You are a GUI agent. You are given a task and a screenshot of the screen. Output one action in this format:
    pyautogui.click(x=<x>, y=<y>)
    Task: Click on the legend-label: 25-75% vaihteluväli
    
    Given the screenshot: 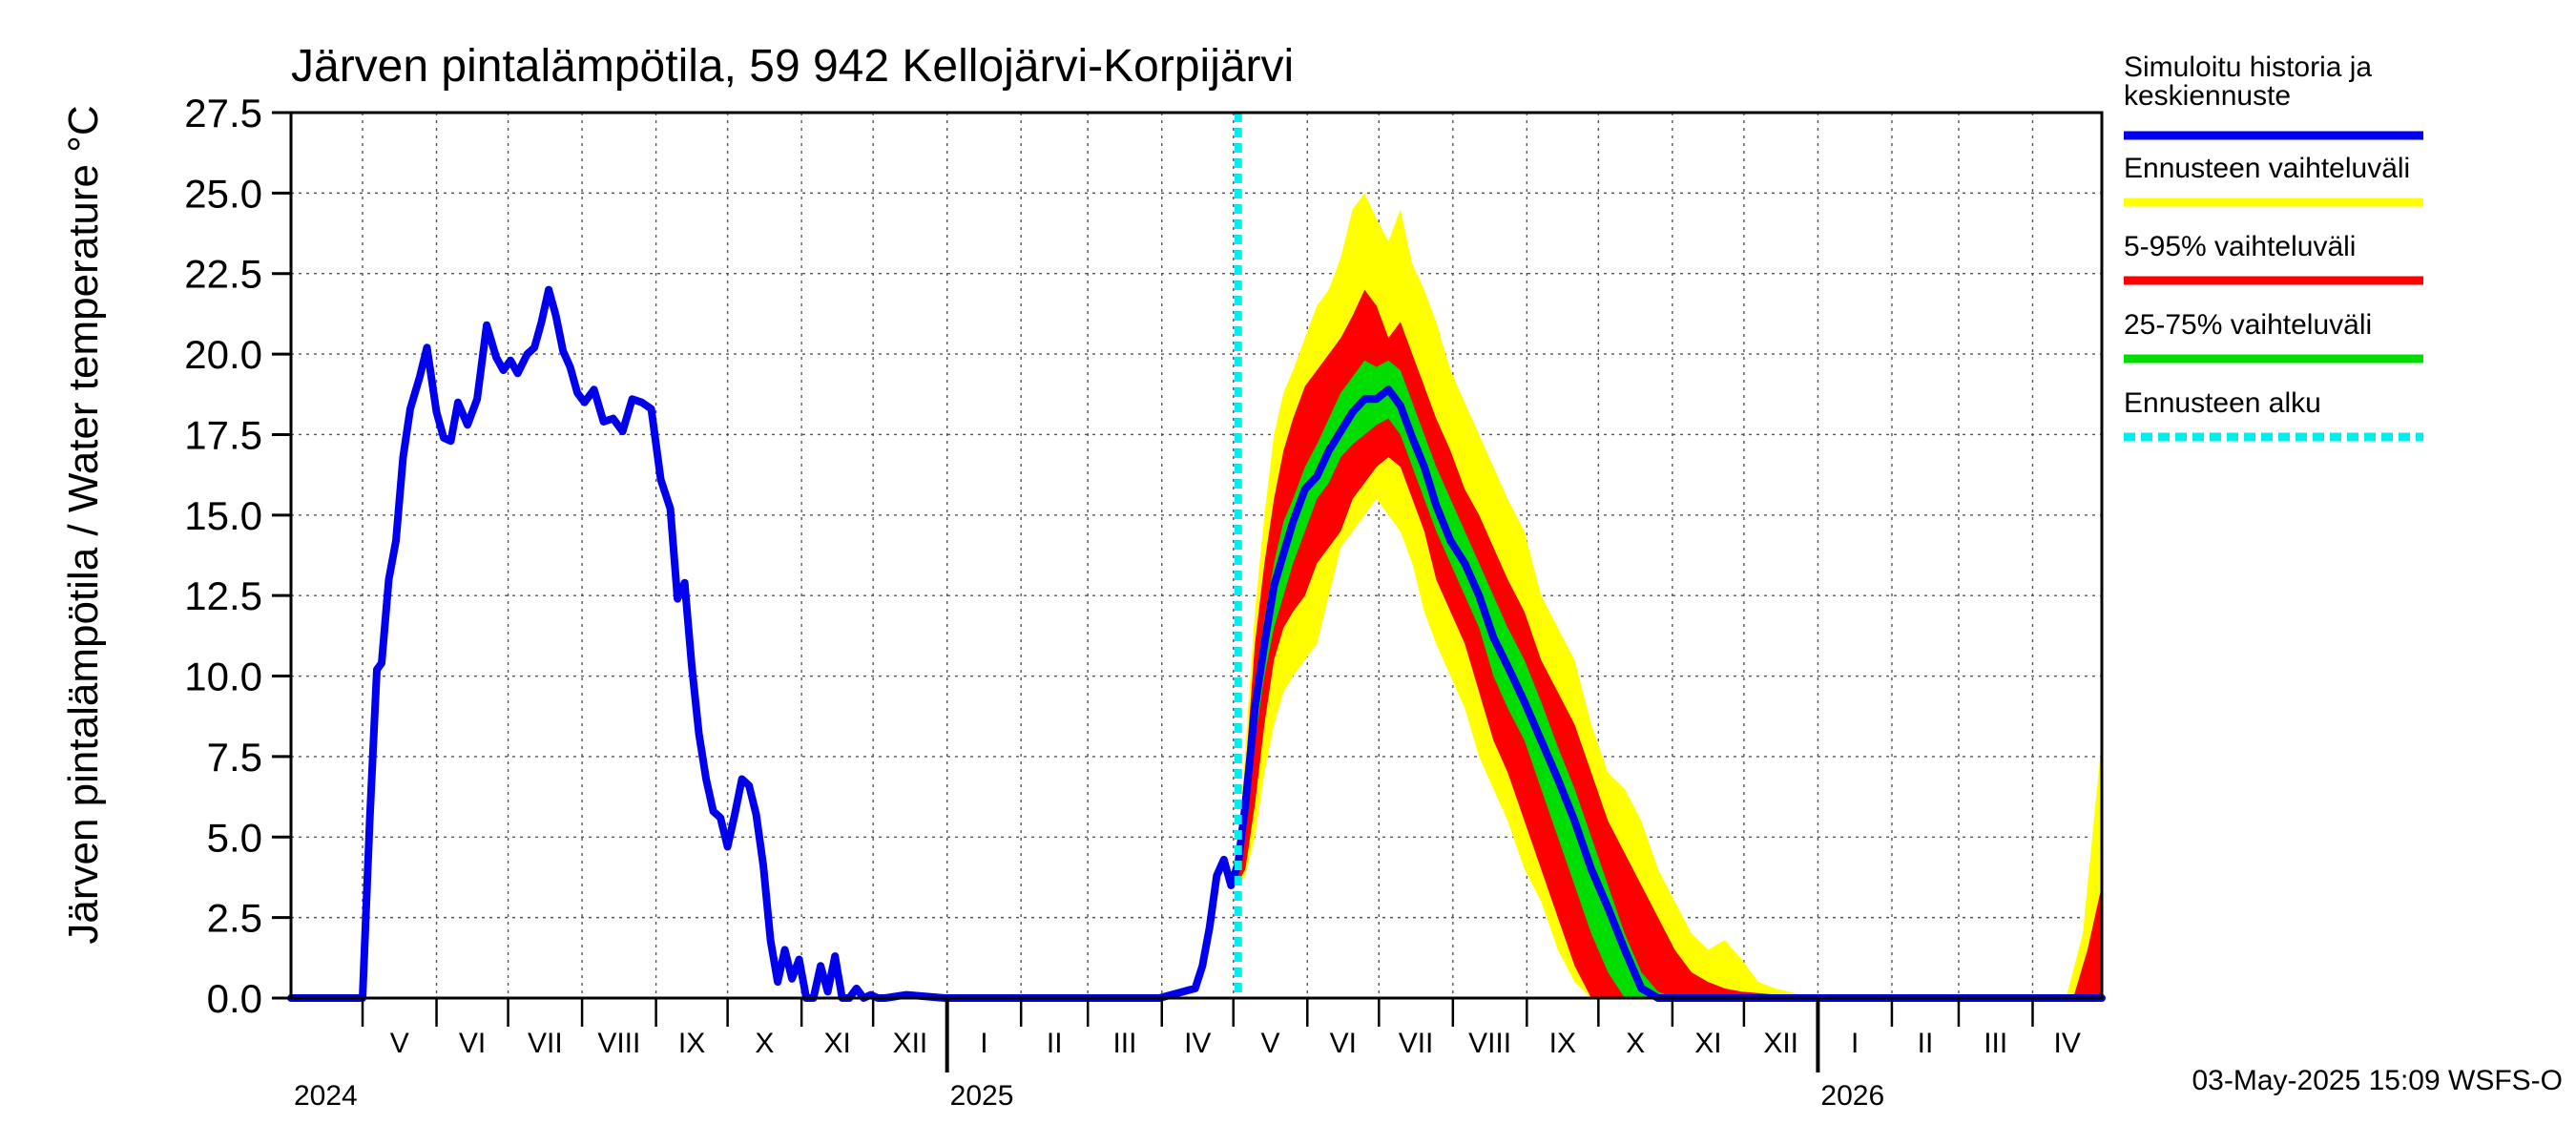 What is the action you would take?
    pyautogui.click(x=2248, y=325)
    